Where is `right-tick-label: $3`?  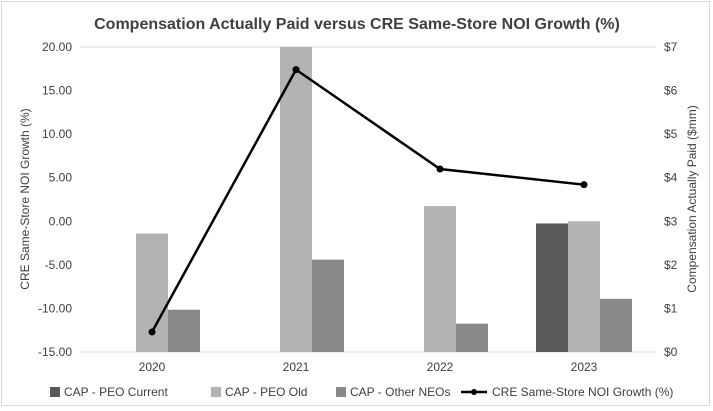
right-tick-label: $3 is located at coordinates (671, 221).